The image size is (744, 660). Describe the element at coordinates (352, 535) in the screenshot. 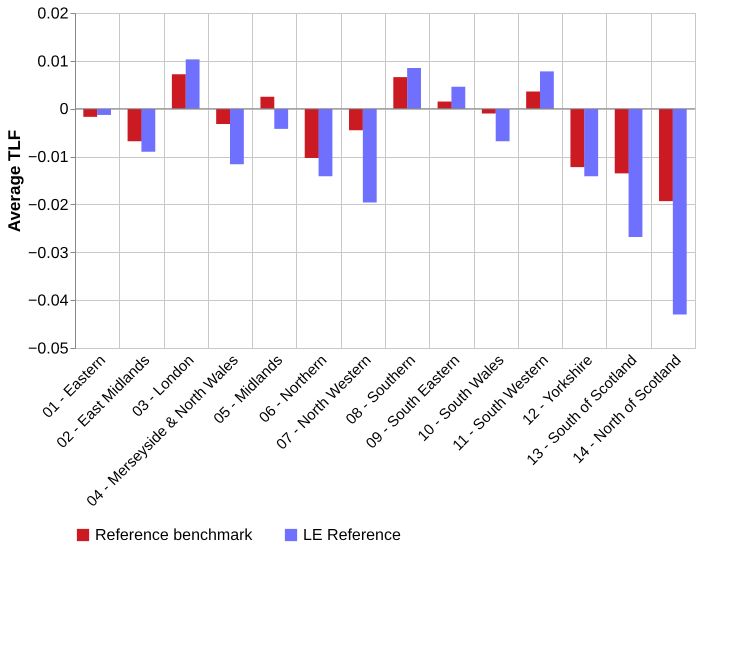

I see `legend-label: LE Reference` at that location.